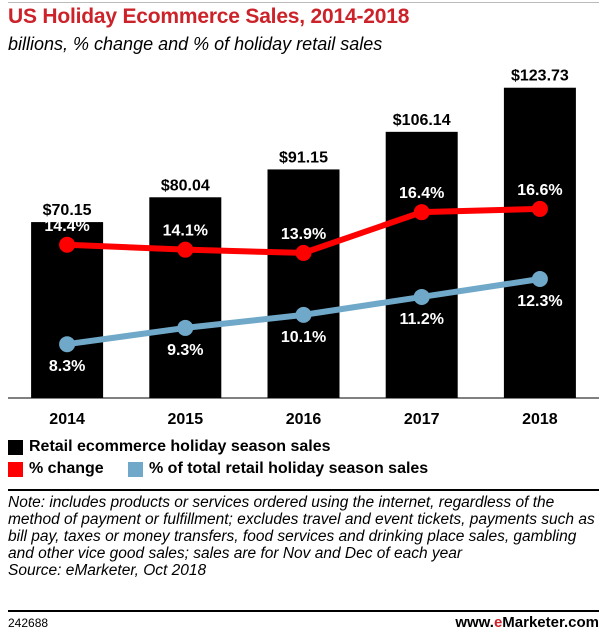 The height and width of the screenshot is (641, 607). What do you see at coordinates (303, 234) in the screenshot?
I see `change-label-2016: 13.9%` at bounding box center [303, 234].